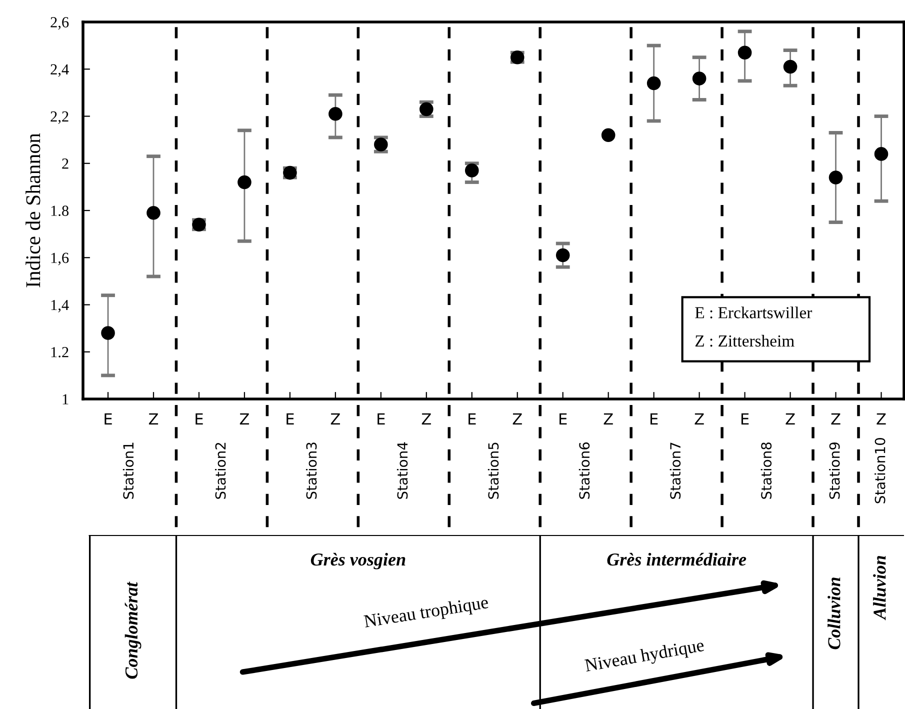 The image size is (905, 709). What do you see at coordinates (65, 163) in the screenshot?
I see `y-tick-label: 2` at bounding box center [65, 163].